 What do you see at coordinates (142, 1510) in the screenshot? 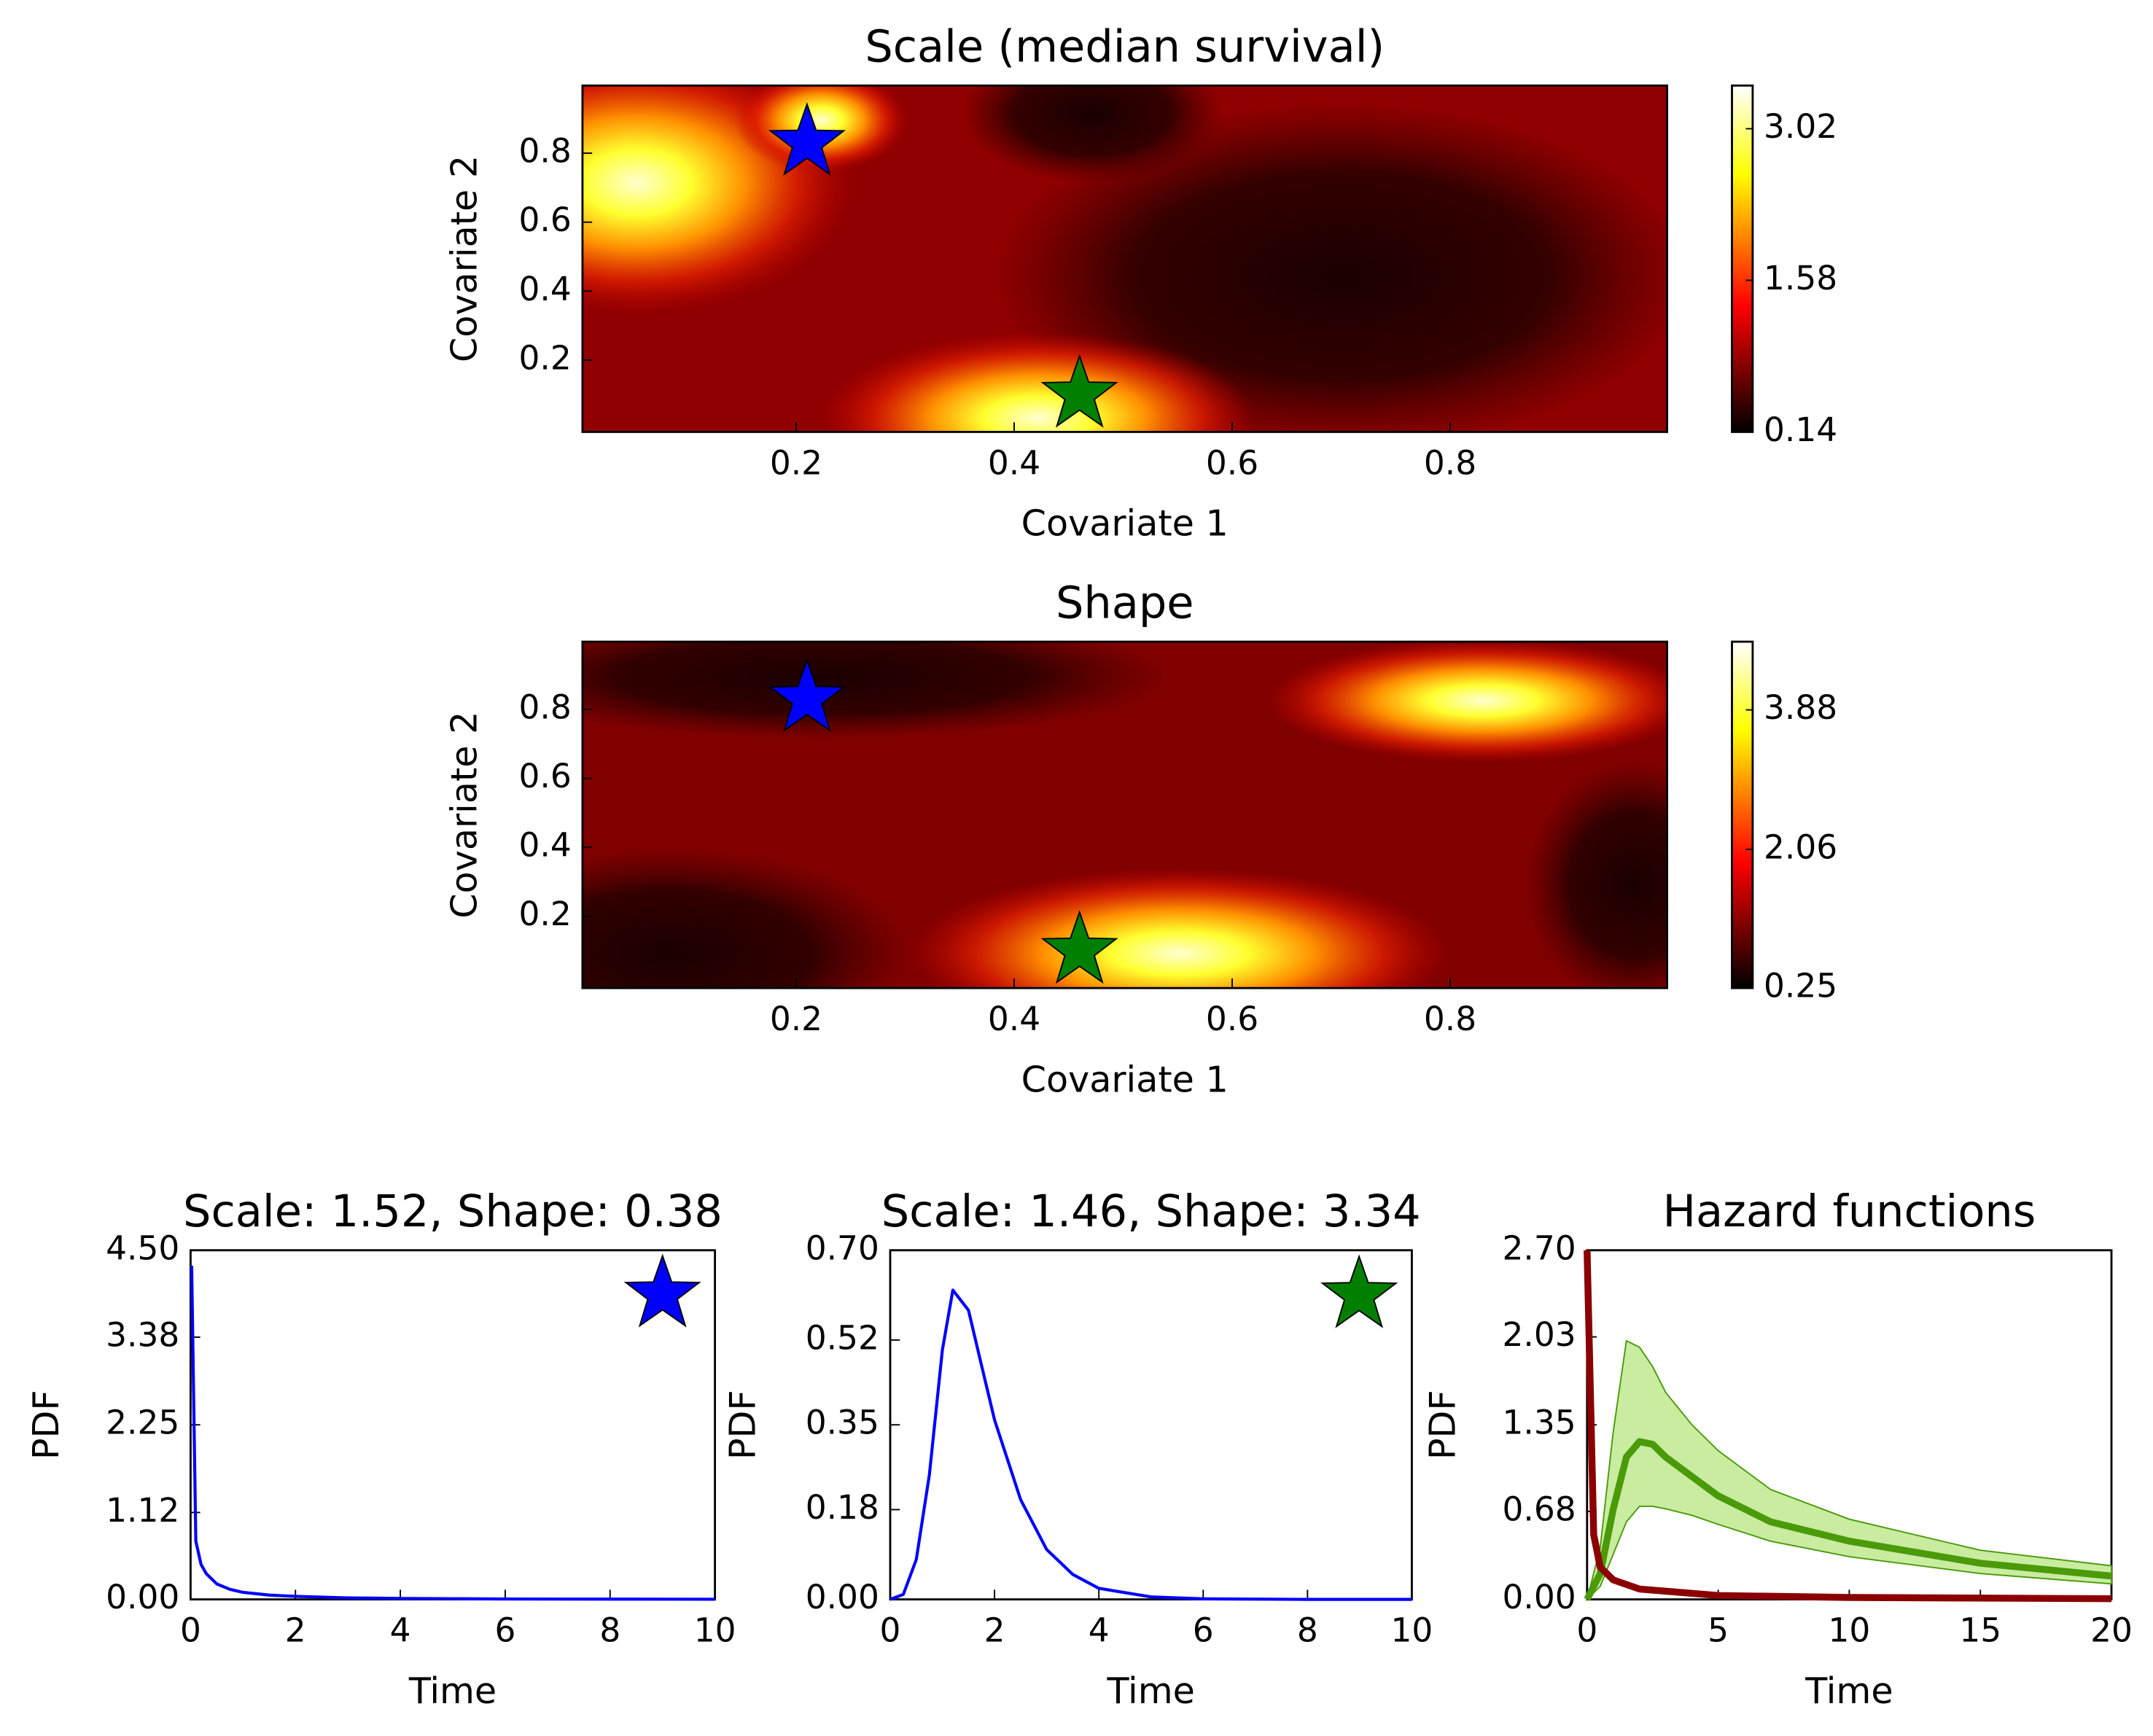
I see `y-tick-label: 1.12` at bounding box center [142, 1510].